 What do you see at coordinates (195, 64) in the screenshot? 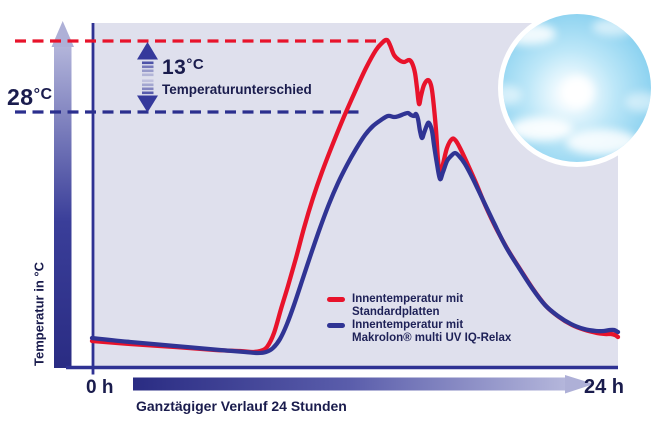
I see `difference-unit: °C` at bounding box center [195, 64].